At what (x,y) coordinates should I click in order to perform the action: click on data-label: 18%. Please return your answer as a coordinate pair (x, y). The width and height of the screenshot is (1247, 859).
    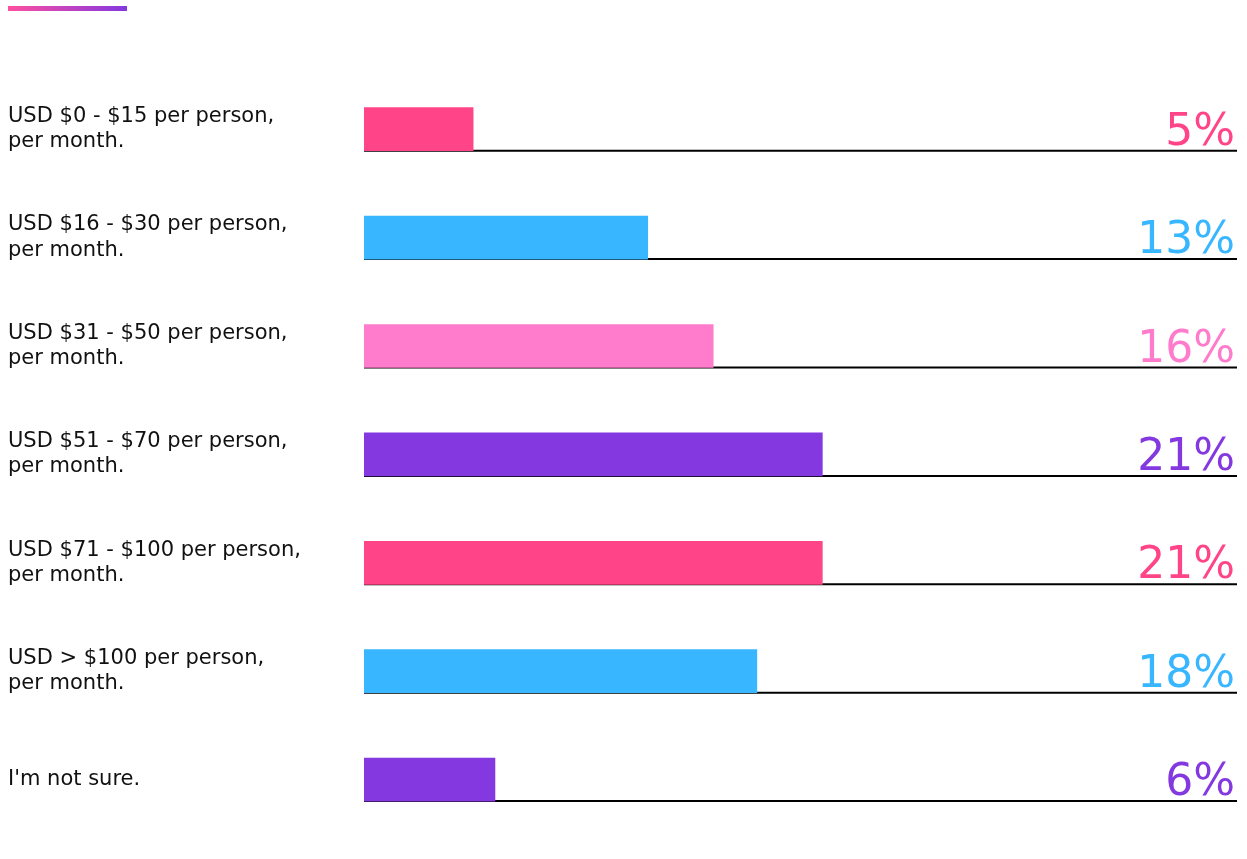
    Looking at the image, I should click on (1186, 671).